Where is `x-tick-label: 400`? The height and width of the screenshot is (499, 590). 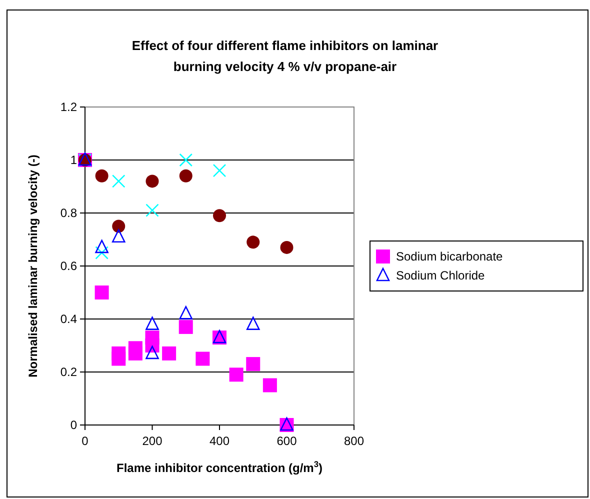 x-tick-label: 400 is located at coordinates (219, 441).